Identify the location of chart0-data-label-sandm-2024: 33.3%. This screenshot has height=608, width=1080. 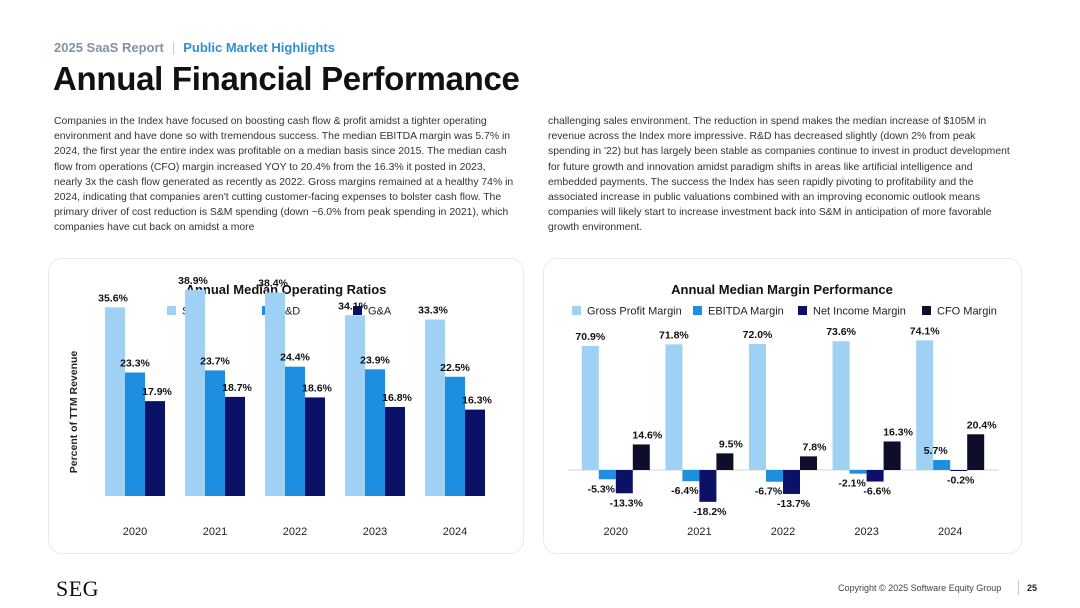
(433, 311).